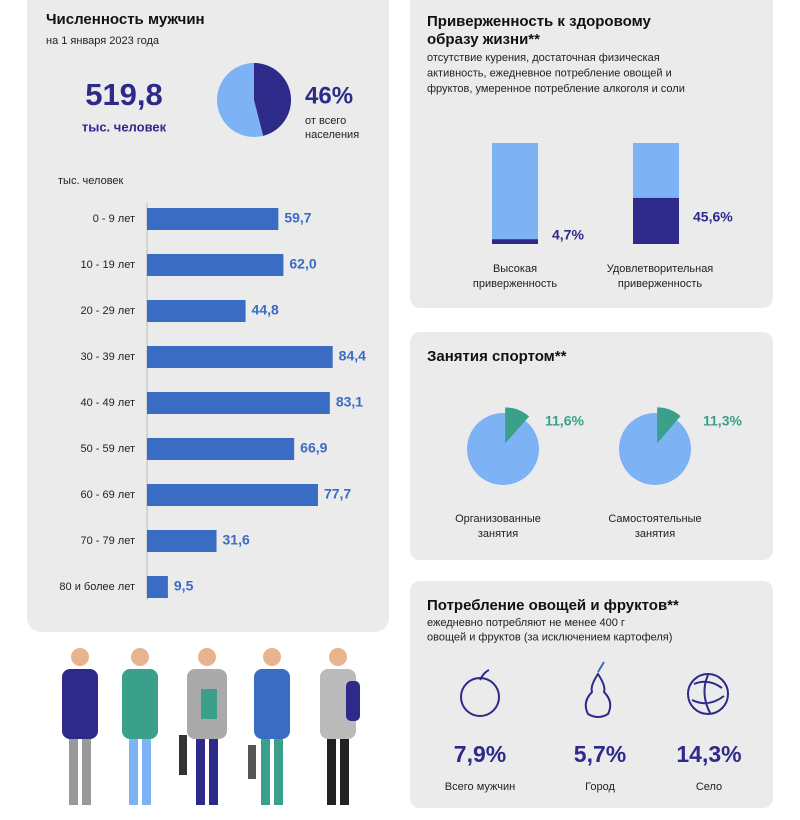 This screenshot has width=800, height=820. Describe the element at coordinates (332, 135) in the screenshot. I see `text-line: населения` at that location.